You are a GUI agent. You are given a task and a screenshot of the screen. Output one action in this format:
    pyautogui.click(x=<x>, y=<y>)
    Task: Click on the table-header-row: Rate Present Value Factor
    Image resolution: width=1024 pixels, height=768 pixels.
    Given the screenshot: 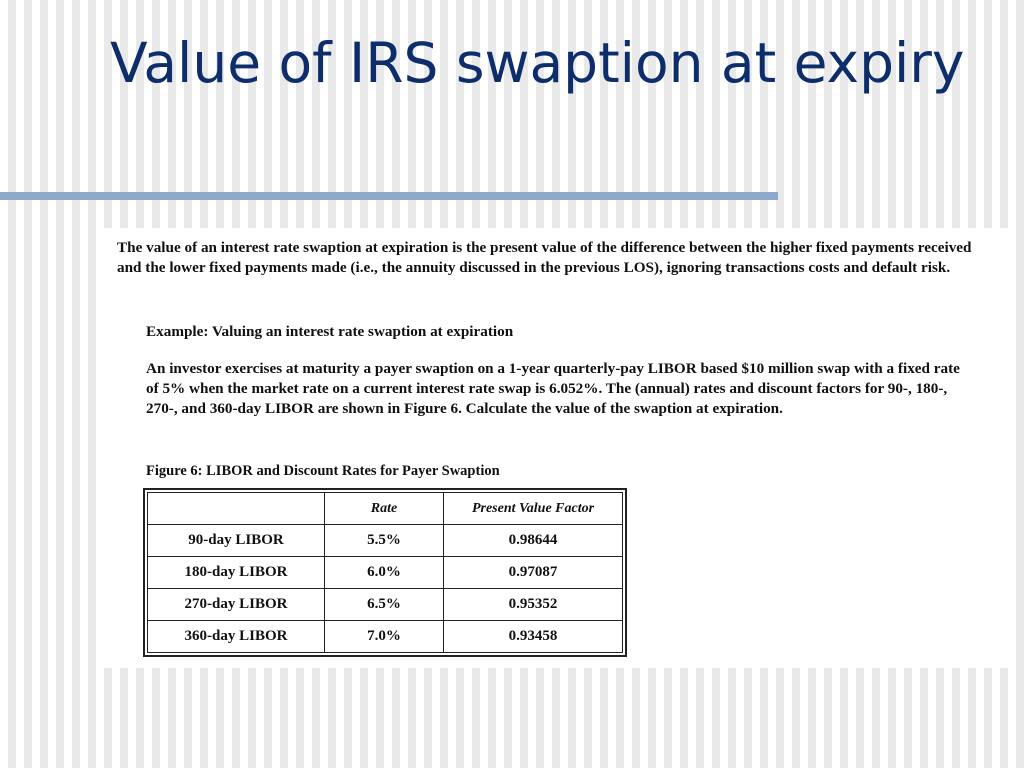 What is the action you would take?
    pyautogui.click(x=385, y=508)
    